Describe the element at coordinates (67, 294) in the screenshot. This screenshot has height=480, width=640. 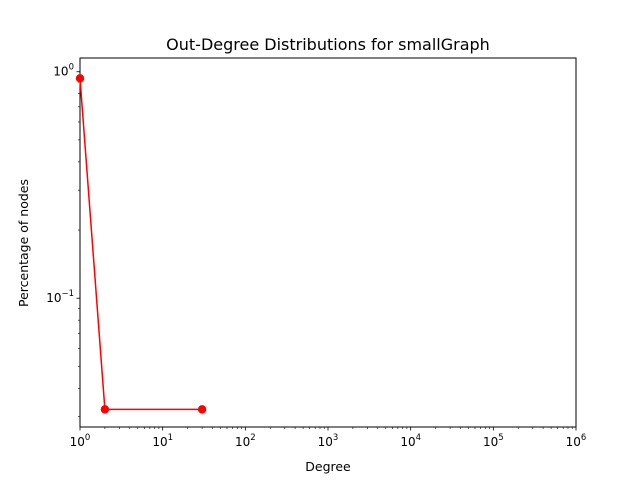
I see `y-tick-exponent: −1` at that location.